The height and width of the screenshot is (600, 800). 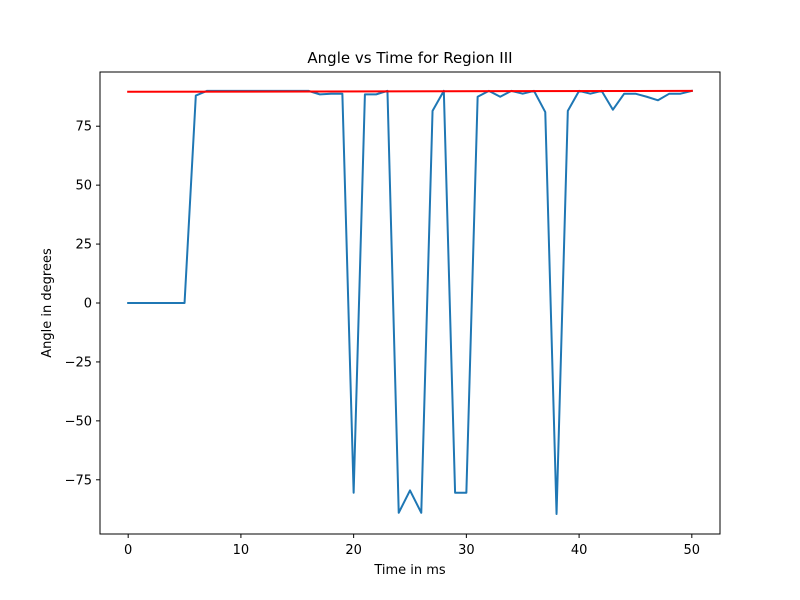 What do you see at coordinates (409, 58) in the screenshot?
I see `chart-title: Angle vs Time for Region III` at bounding box center [409, 58].